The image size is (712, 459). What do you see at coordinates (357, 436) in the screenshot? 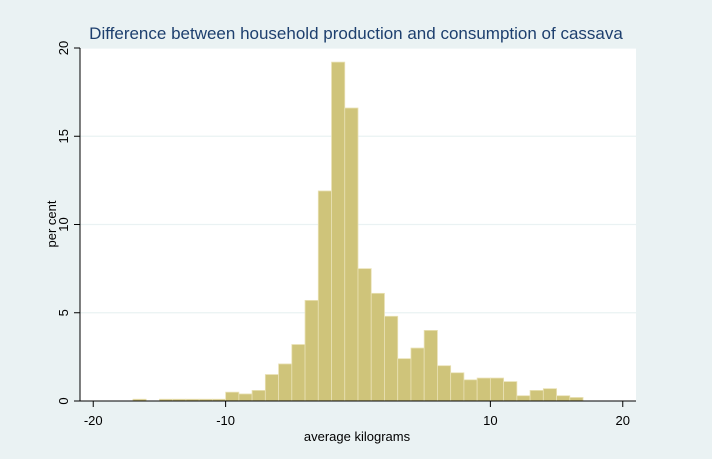
I see `x-axis-label: average kilograms` at bounding box center [357, 436].